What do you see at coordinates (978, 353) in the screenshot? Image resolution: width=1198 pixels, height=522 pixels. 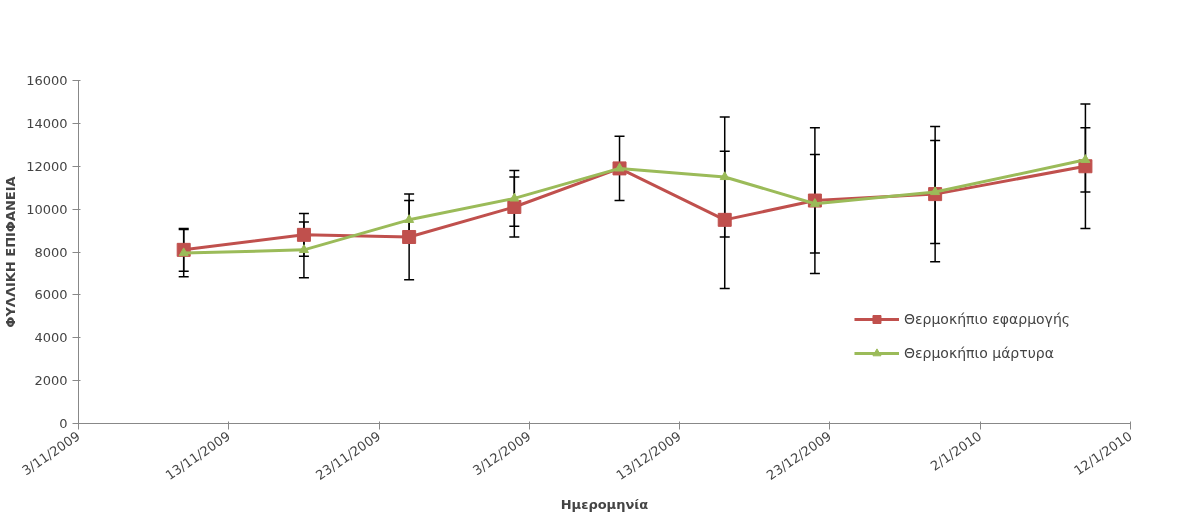 I see `legend-label: Θερμοκήπιο μάρτυρα` at bounding box center [978, 353].